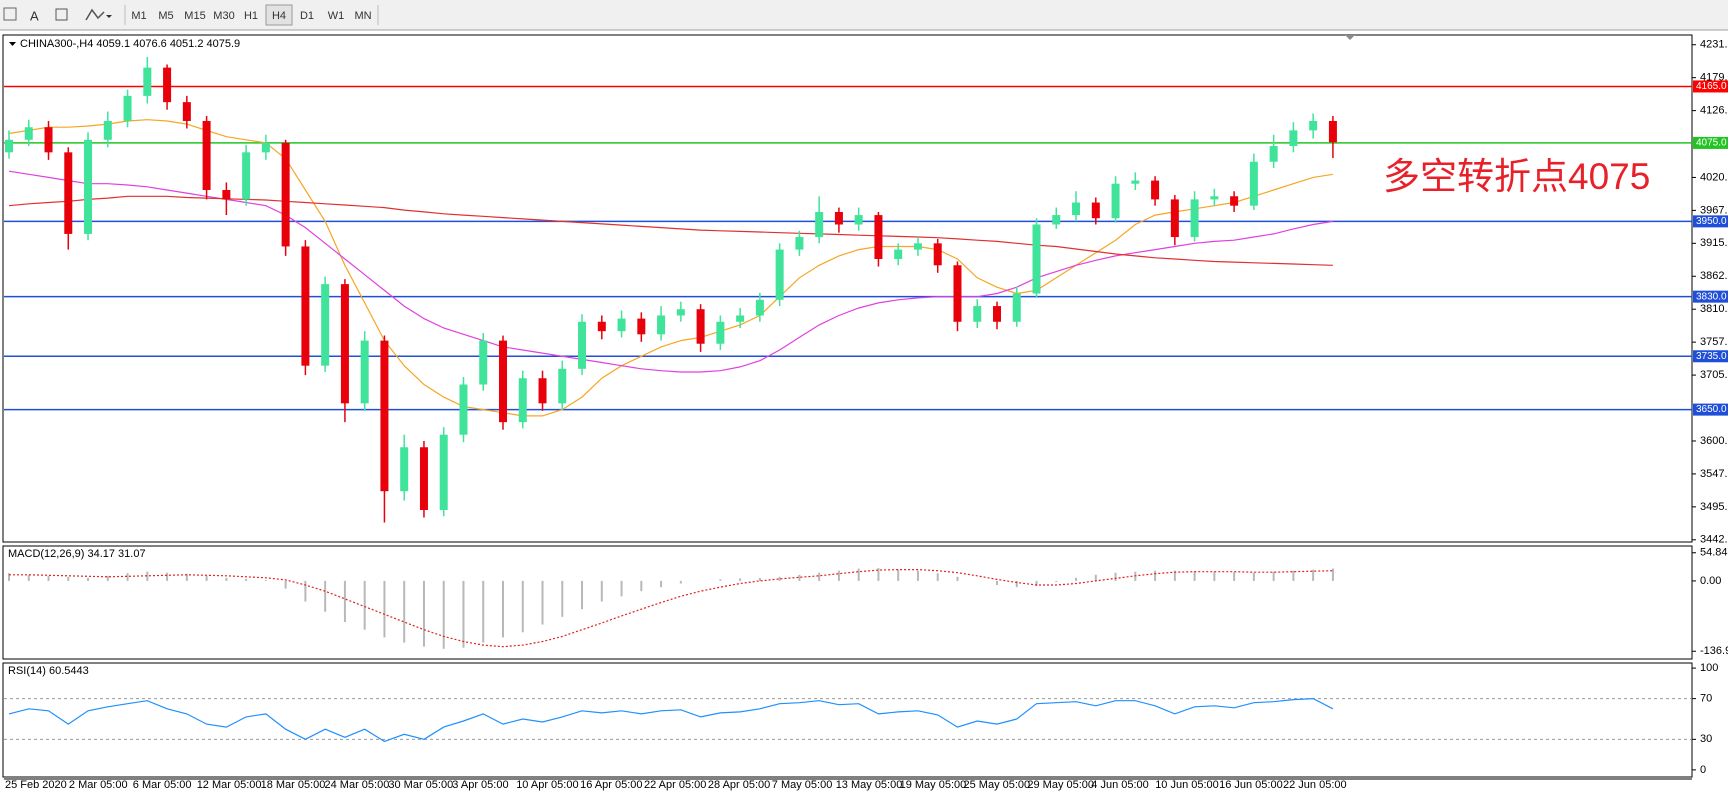 The height and width of the screenshot is (796, 1728). I want to click on x-tick-label: 16 Apr 05:00, so click(611, 785).